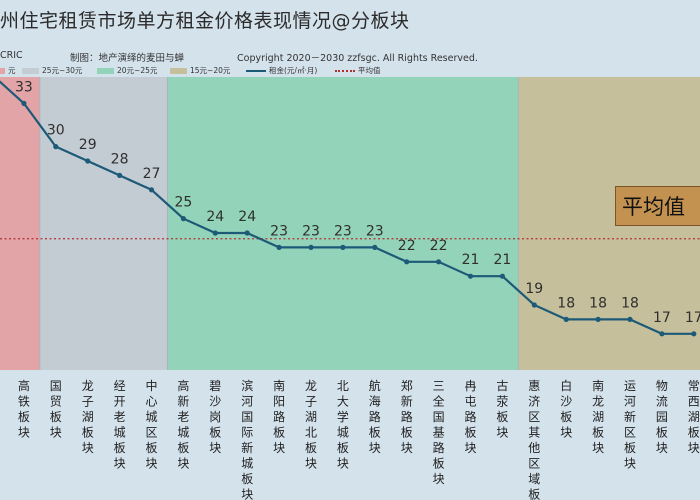 The image size is (700, 500). Describe the element at coordinates (152, 174) in the screenshot. I see `data-label: 27` at that location.